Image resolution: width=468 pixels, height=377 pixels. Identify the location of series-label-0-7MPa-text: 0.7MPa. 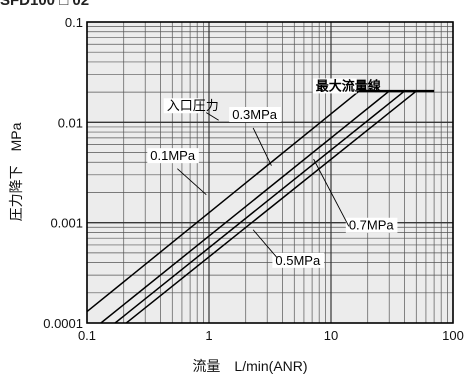
(372, 225).